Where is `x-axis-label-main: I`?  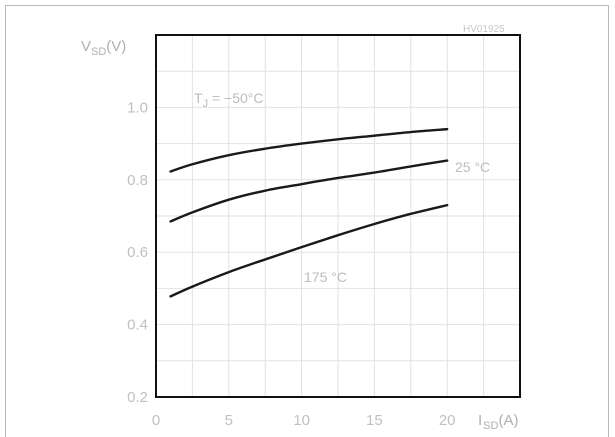
x-axis-label-main: I is located at coordinates (480, 420).